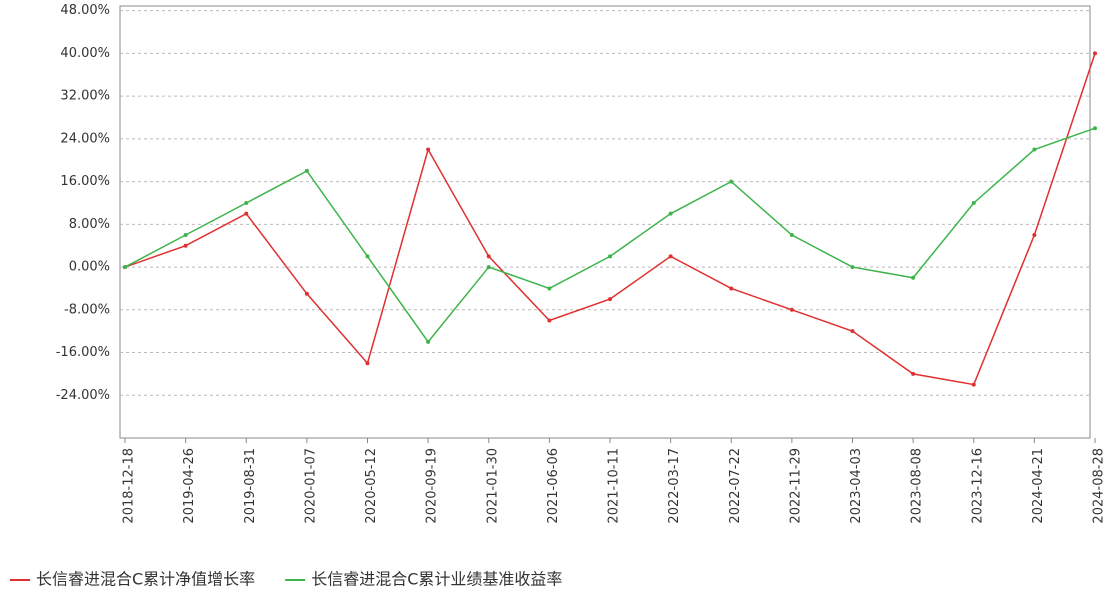 Image resolution: width=1109 pixels, height=597 pixels. Describe the element at coordinates (250, 486) in the screenshot. I see `x-tick-label: 2019-08-31` at that location.